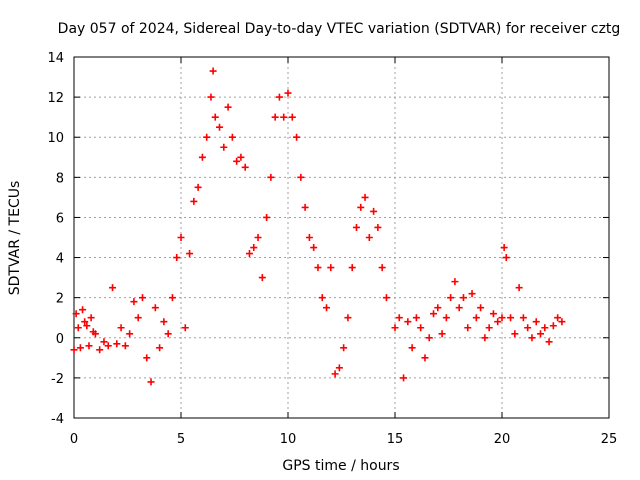 This screenshot has width=640, height=480. I want to click on x-axis-label: GPS time / hours, so click(340, 466).